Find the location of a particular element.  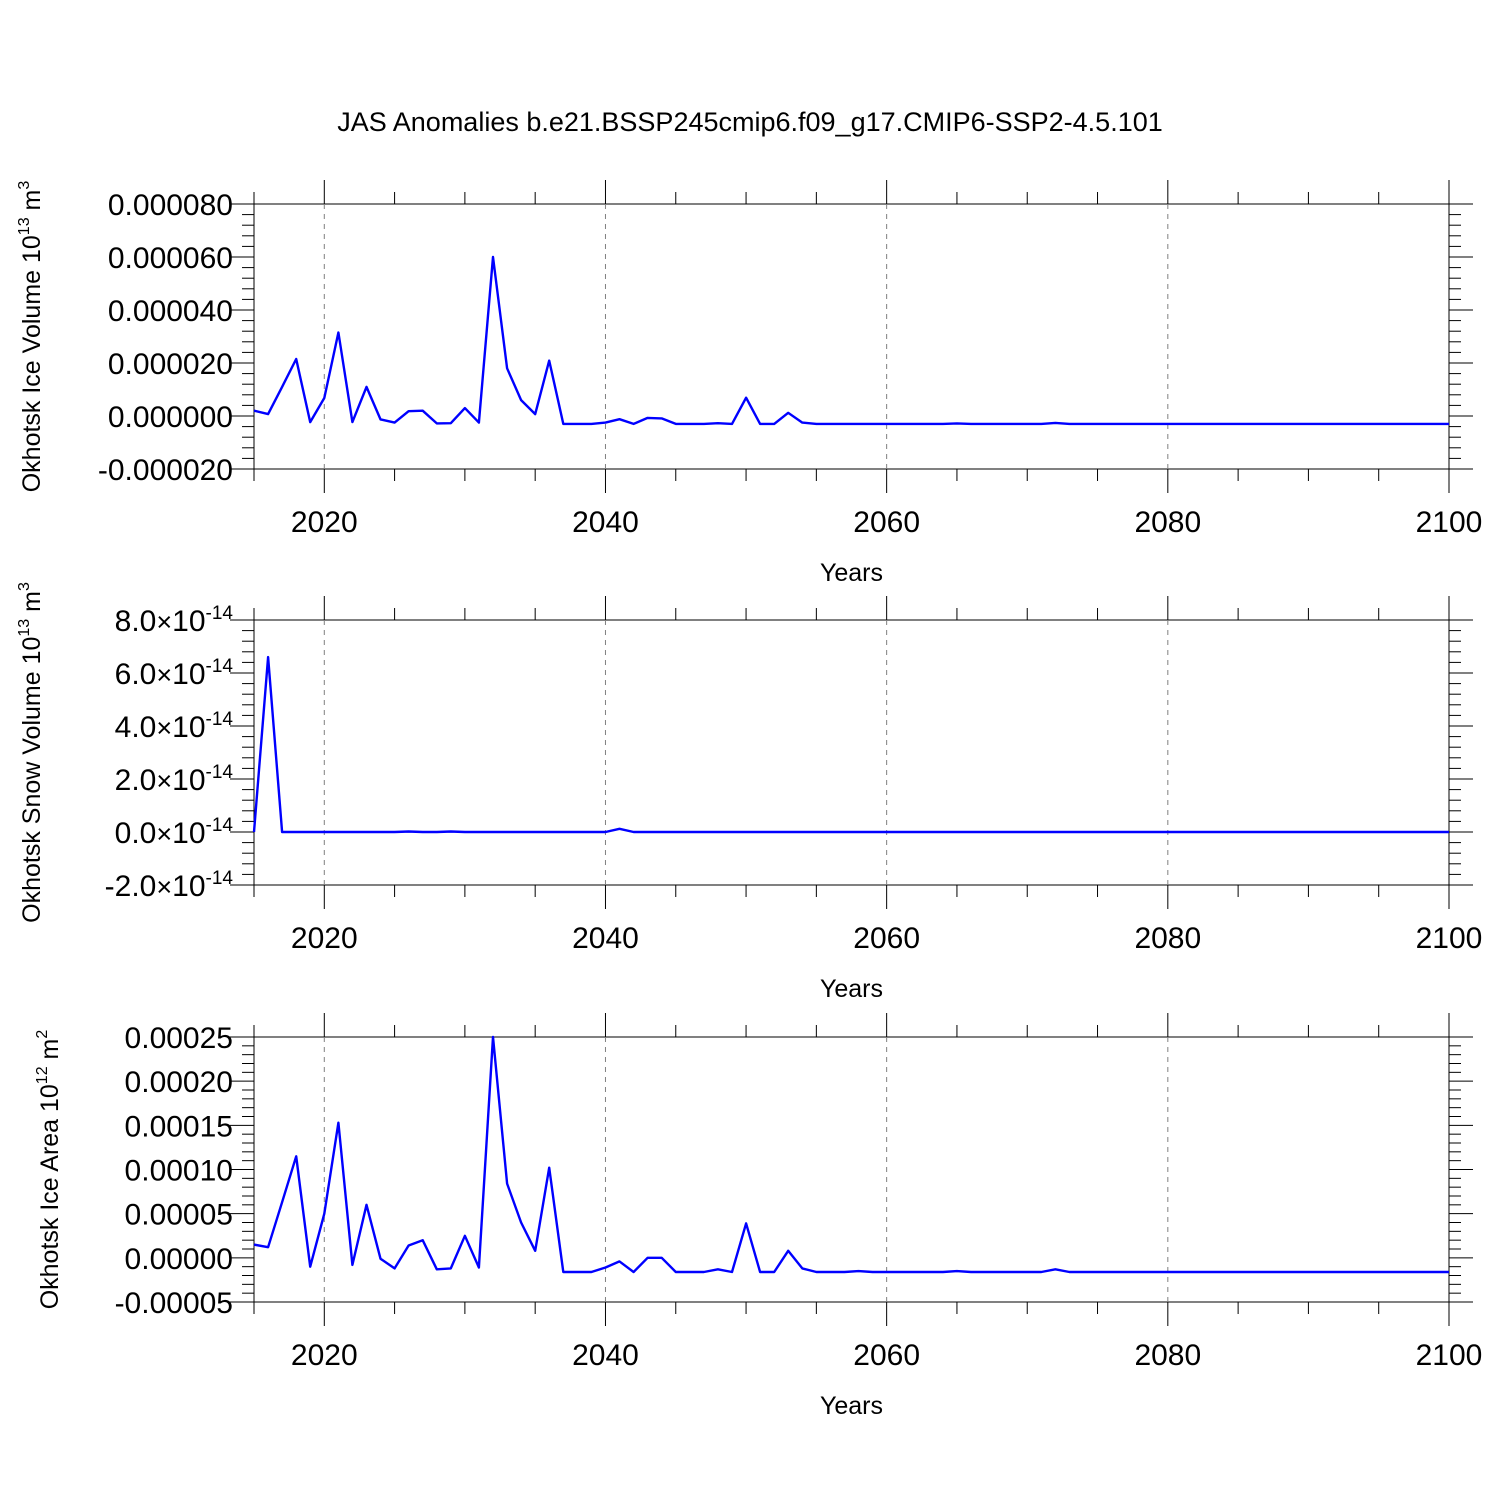

y-tick-label: -0.00005 is located at coordinates (174, 1303).